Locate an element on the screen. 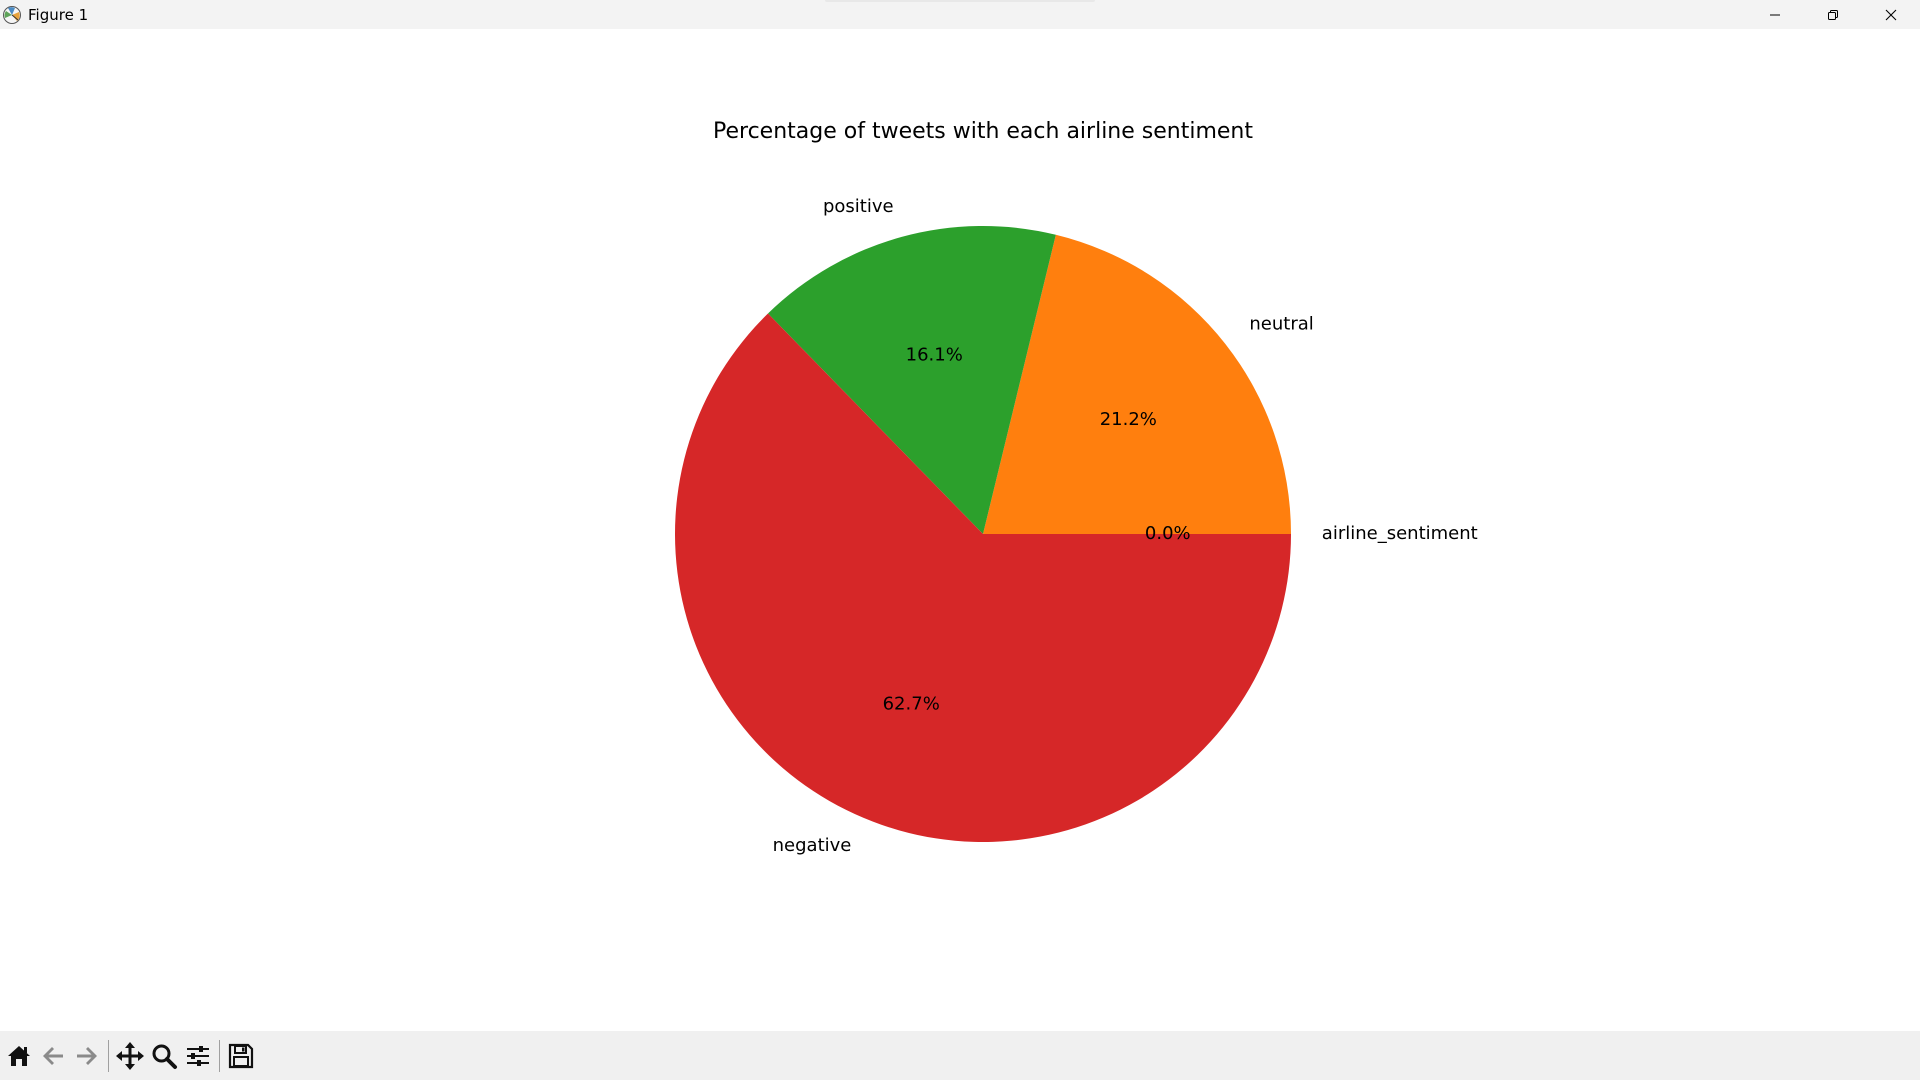 The width and height of the screenshot is (1920, 1080). minimize-button is located at coordinates (1775, 14).